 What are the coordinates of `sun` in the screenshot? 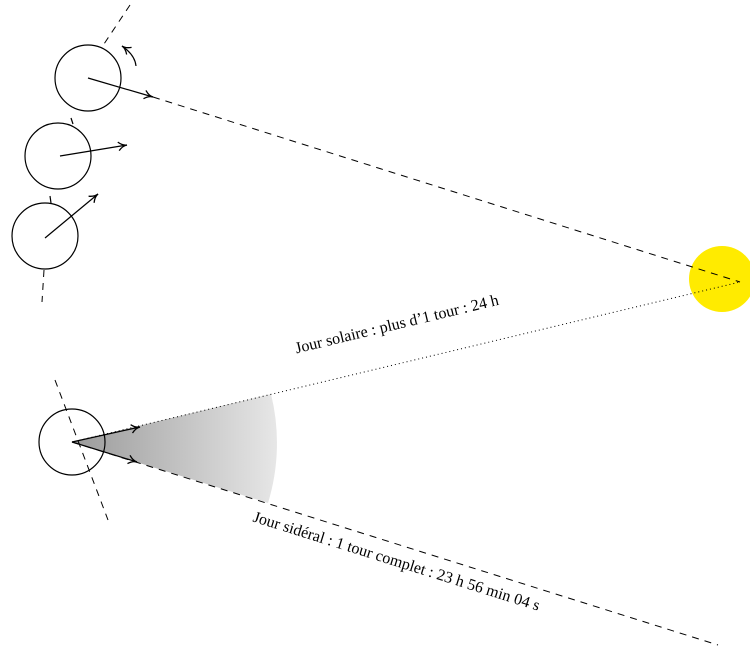 It's located at (719, 279).